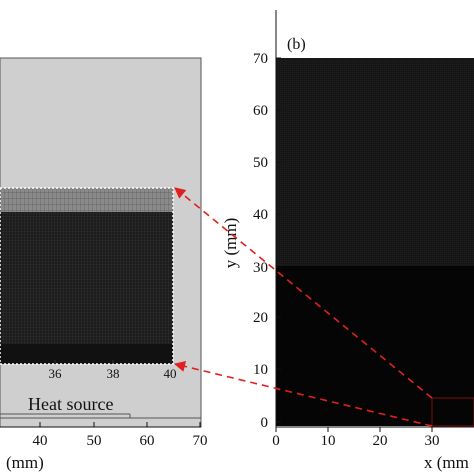  Describe the element at coordinates (70, 404) in the screenshot. I see `heat-source-label: Heat source` at that location.